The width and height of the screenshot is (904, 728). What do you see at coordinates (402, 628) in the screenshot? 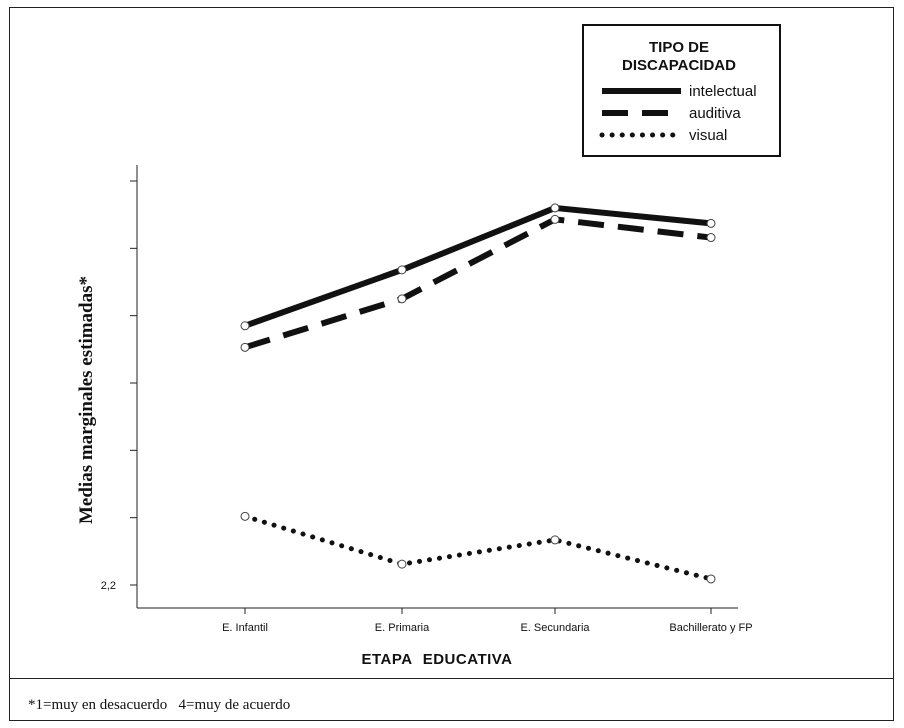
I see `x-tick-label: E. Primaria` at bounding box center [402, 628].